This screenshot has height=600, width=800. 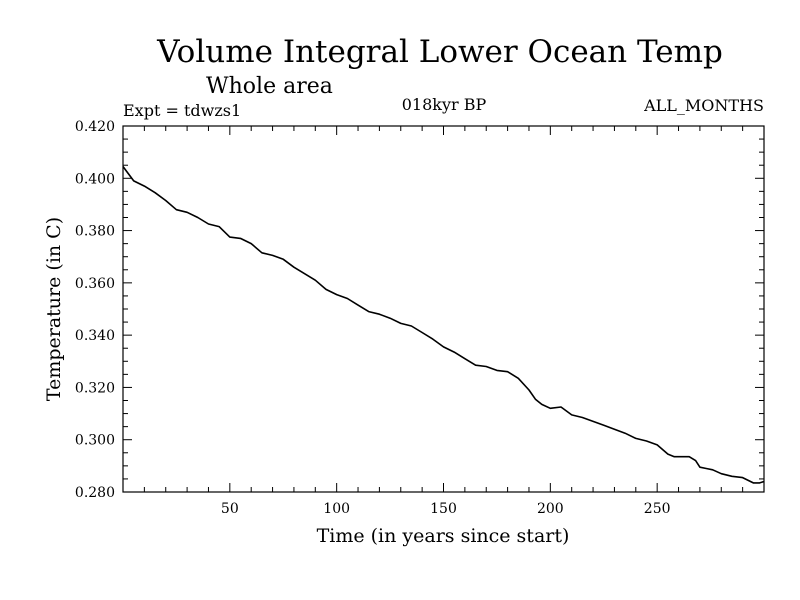 I want to click on x-tick-label: 200, so click(x=550, y=509).